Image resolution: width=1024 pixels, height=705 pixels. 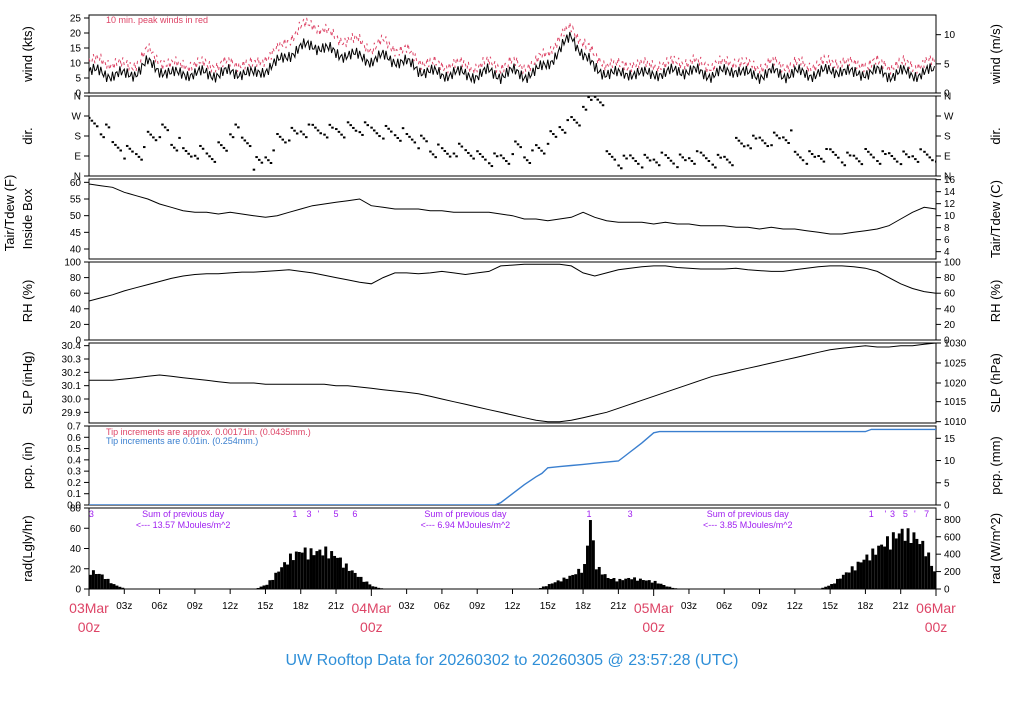 I want to click on x-tick-label: 09z, so click(x=759, y=606).